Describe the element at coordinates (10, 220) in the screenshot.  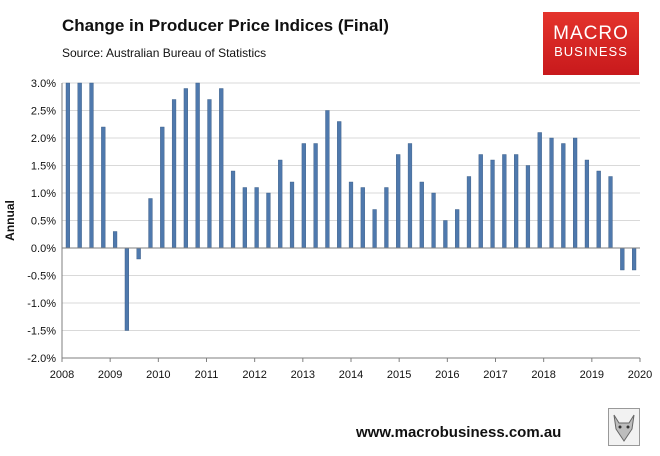
I see `y-axis-label: Annual` at that location.